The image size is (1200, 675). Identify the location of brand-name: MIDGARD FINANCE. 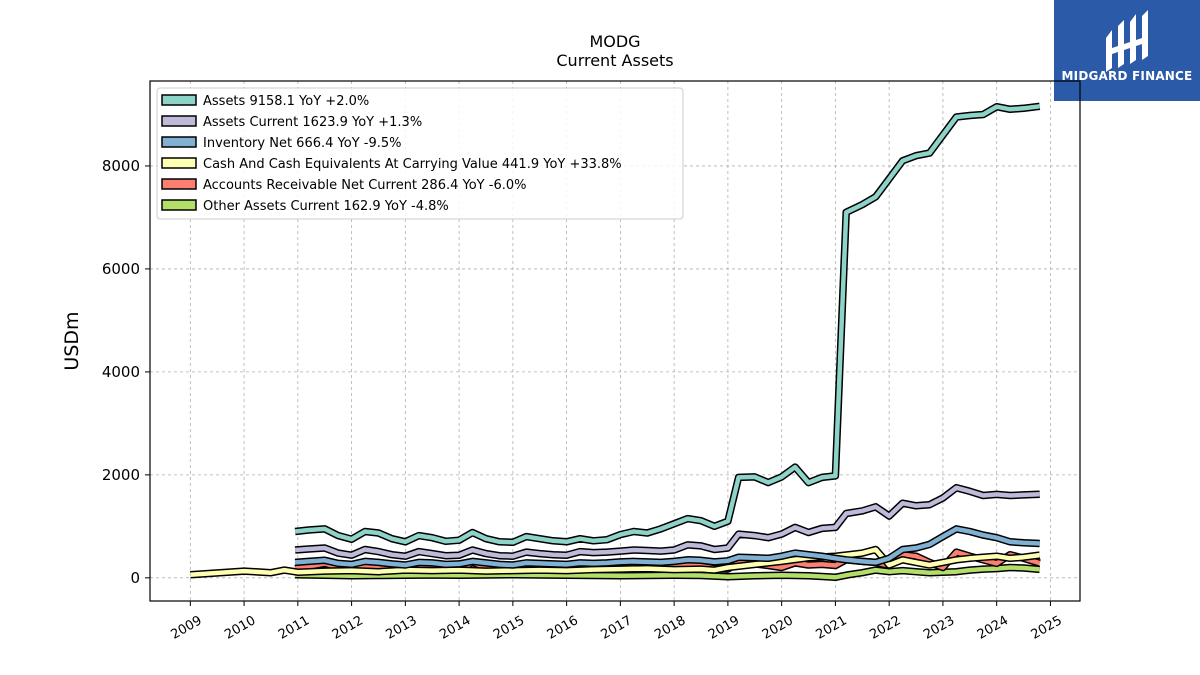
(1127, 76).